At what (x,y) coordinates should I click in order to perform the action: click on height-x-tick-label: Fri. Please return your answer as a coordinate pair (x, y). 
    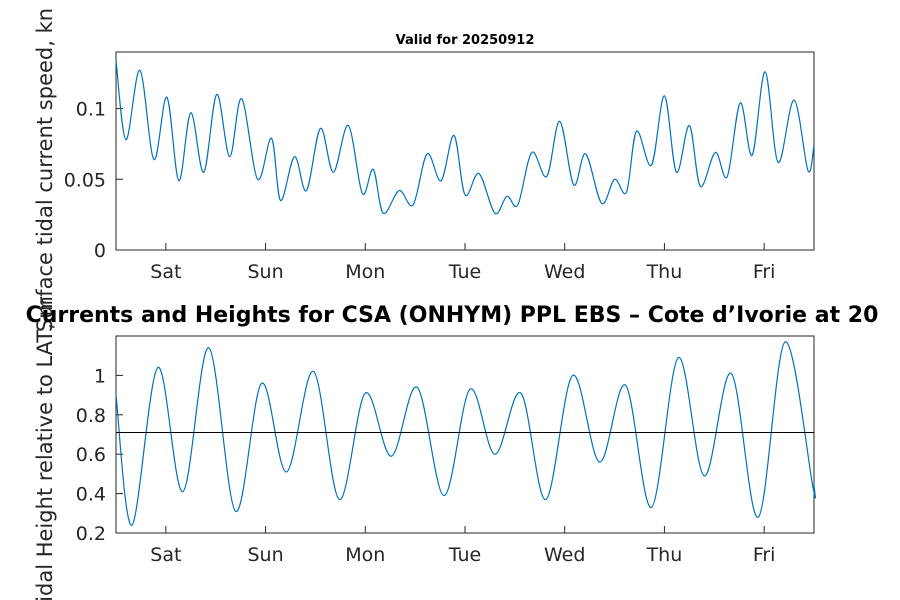
    Looking at the image, I should click on (764, 555).